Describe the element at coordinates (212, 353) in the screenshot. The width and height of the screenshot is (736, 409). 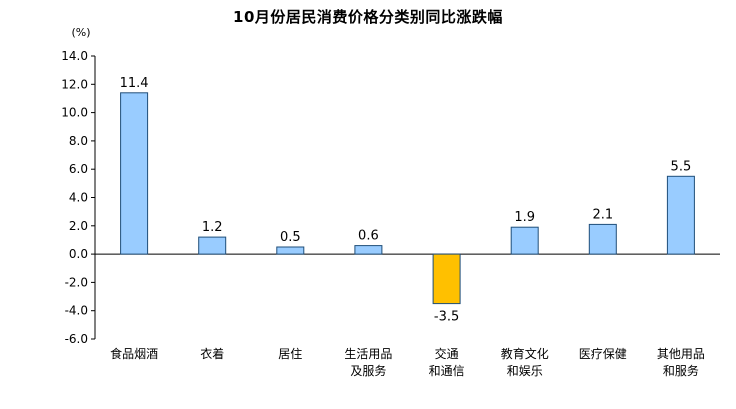
I see `x-category-label: 衣着` at that location.